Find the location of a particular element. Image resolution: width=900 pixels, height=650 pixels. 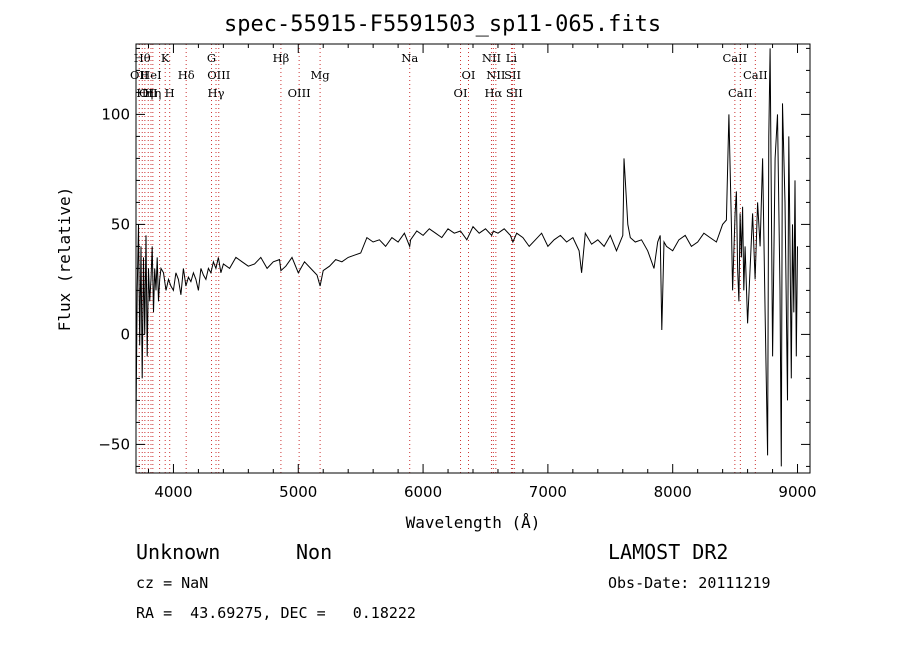

y-axis-label: Flux (relative) is located at coordinates (64, 259).